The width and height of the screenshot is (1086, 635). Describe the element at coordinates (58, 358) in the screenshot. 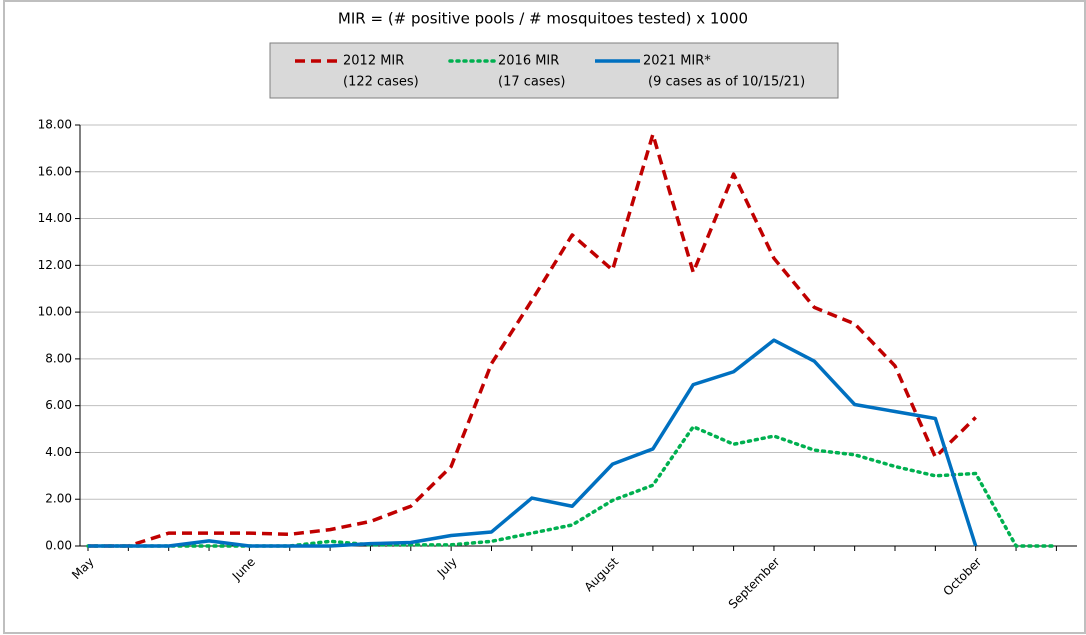

I see `y-tick-label: 8.00` at that location.